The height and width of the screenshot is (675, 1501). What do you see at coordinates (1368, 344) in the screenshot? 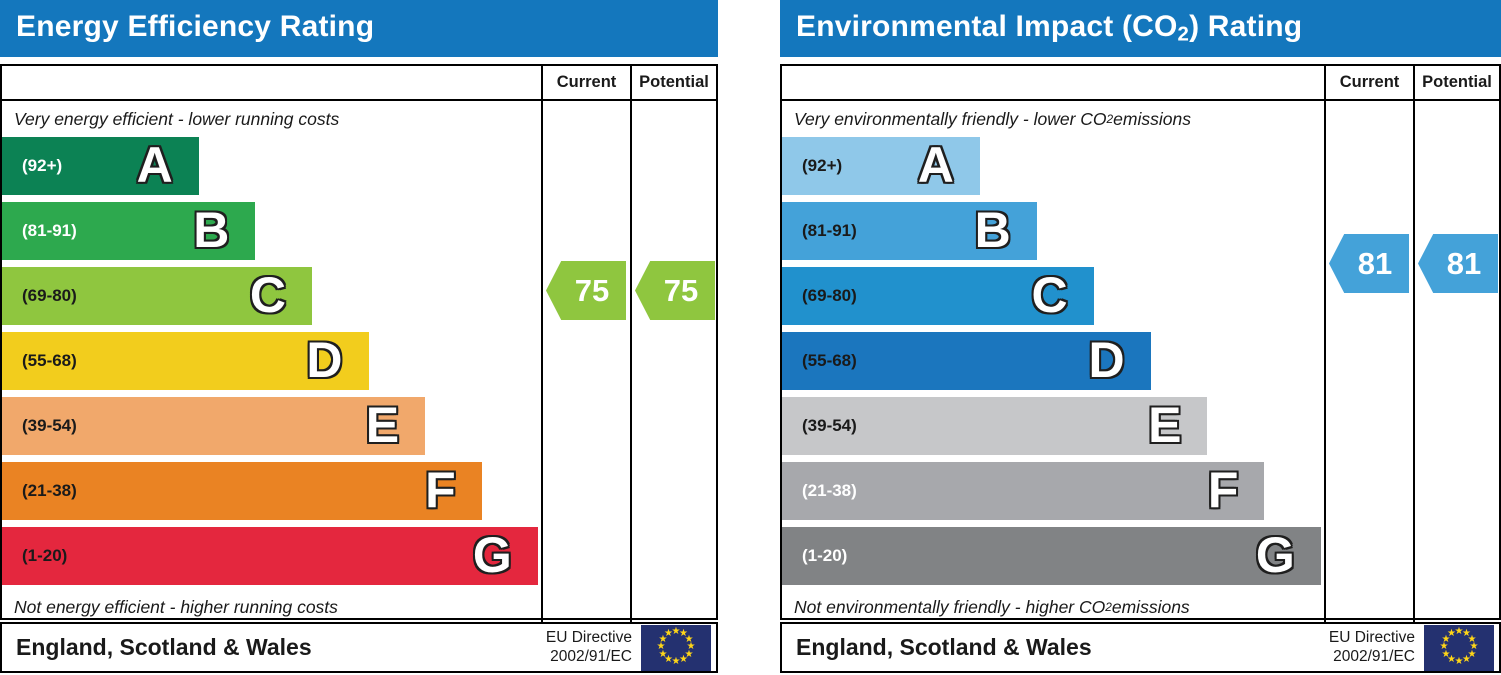
I see `current-column: Current 81` at bounding box center [1368, 344].